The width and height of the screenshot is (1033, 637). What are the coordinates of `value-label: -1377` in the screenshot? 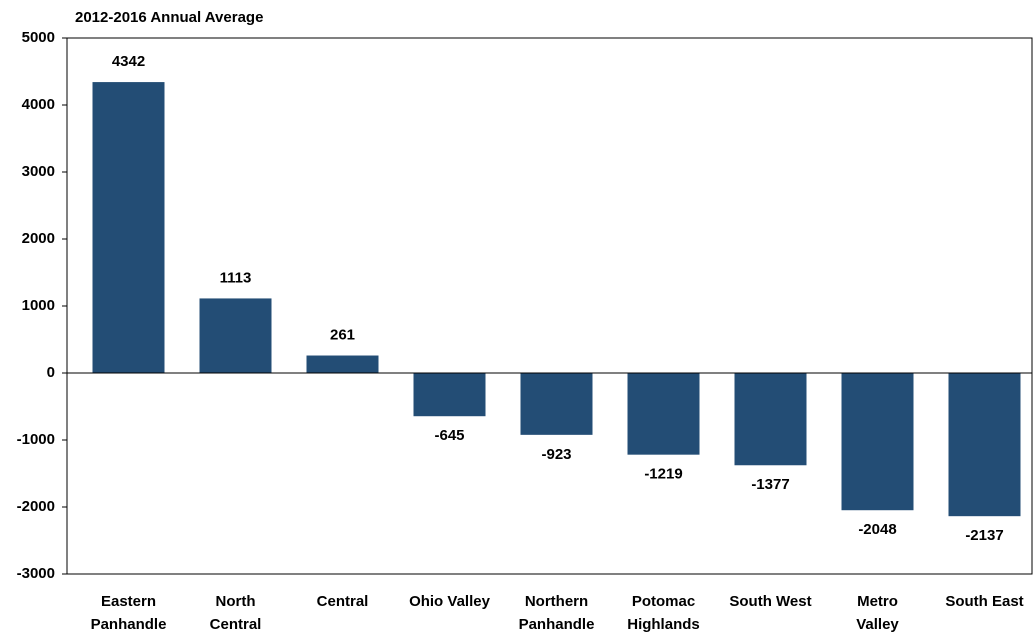 It's located at (770, 484).